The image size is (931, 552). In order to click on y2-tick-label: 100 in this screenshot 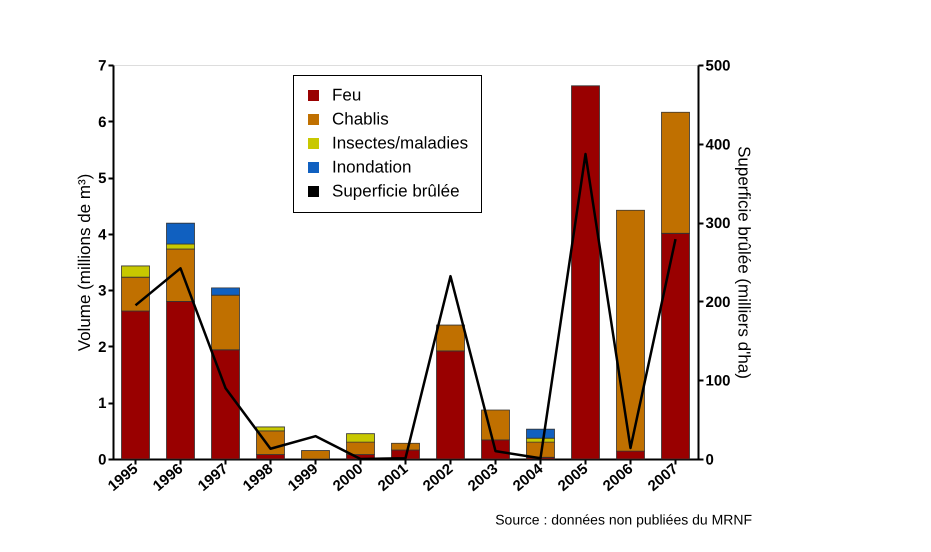, I will do `click(718, 381)`.